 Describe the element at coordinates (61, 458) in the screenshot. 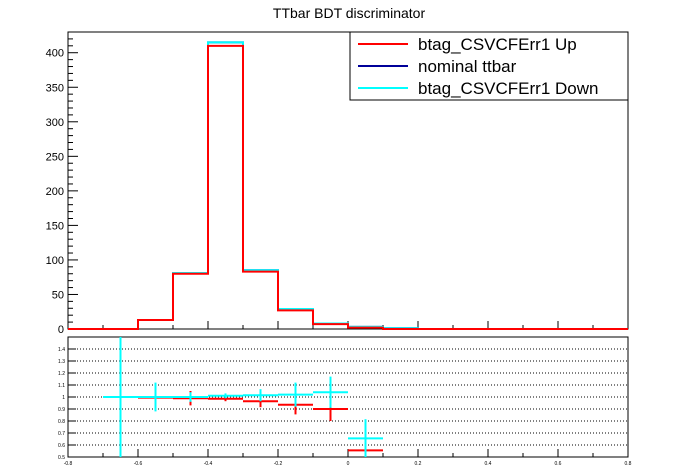

I see `ratio-y-tick-label: 0.5` at that location.